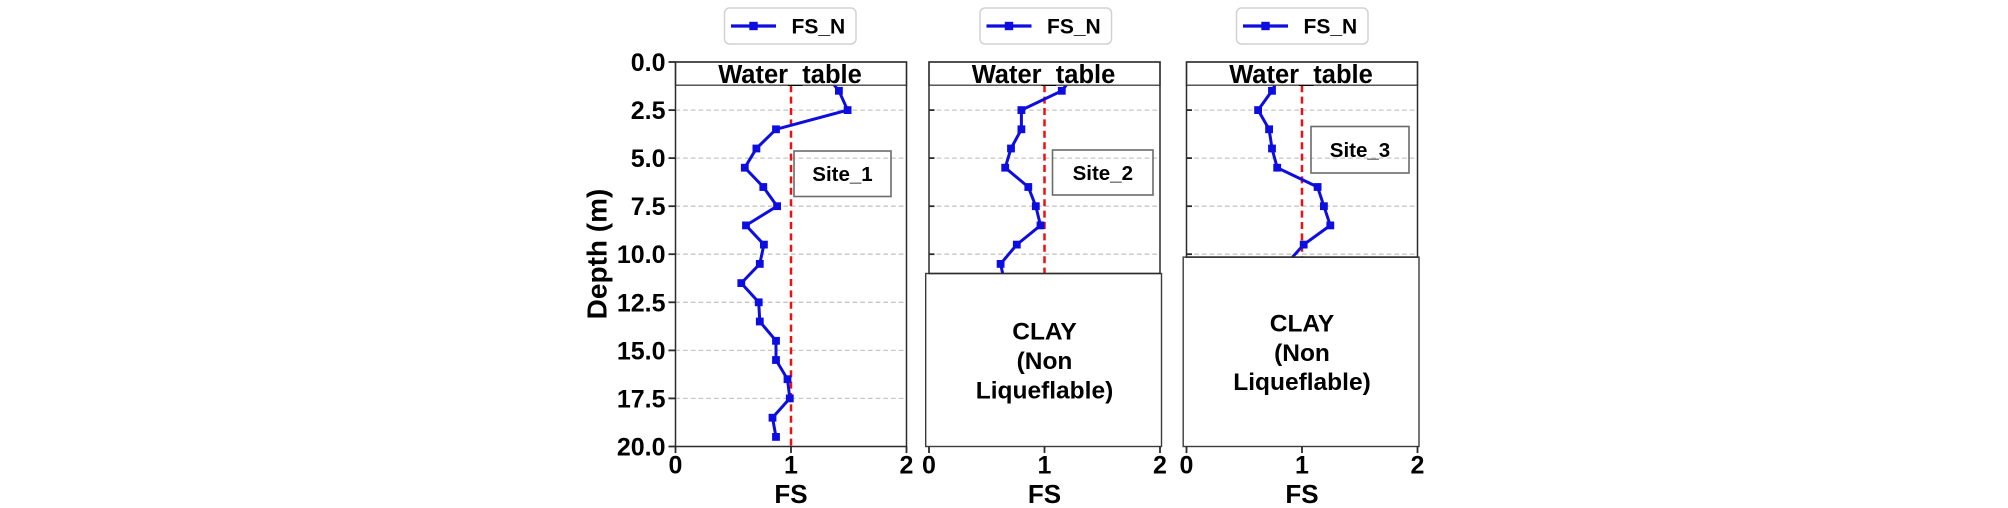 This screenshot has width=2008, height=508. What do you see at coordinates (641, 255) in the screenshot?
I see `svg-text: 10.0` at bounding box center [641, 255].